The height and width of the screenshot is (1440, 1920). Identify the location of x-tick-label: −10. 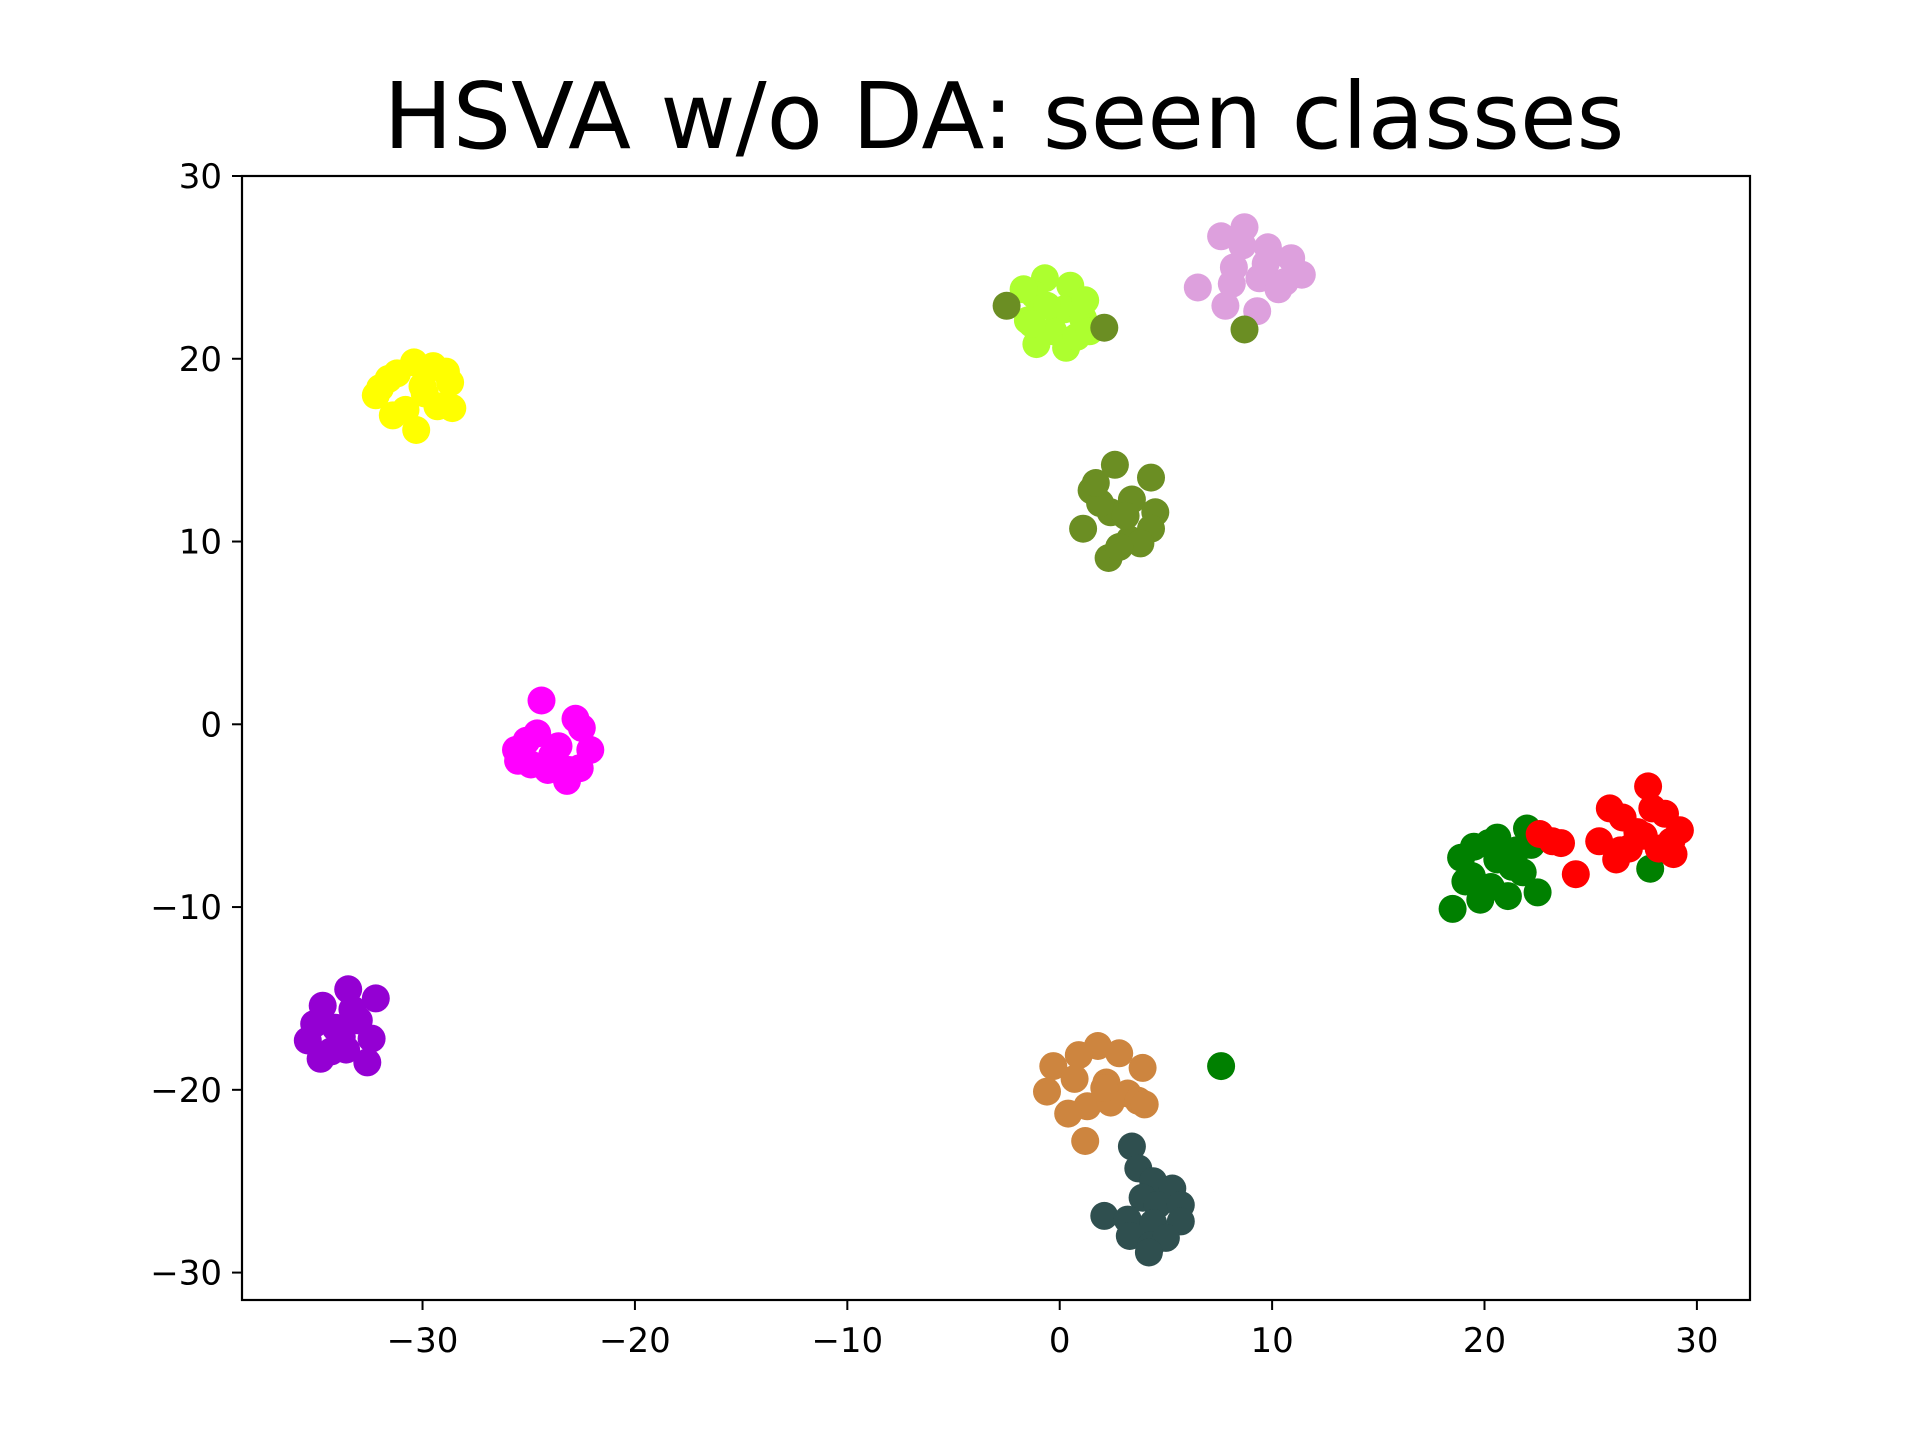
(847, 1341).